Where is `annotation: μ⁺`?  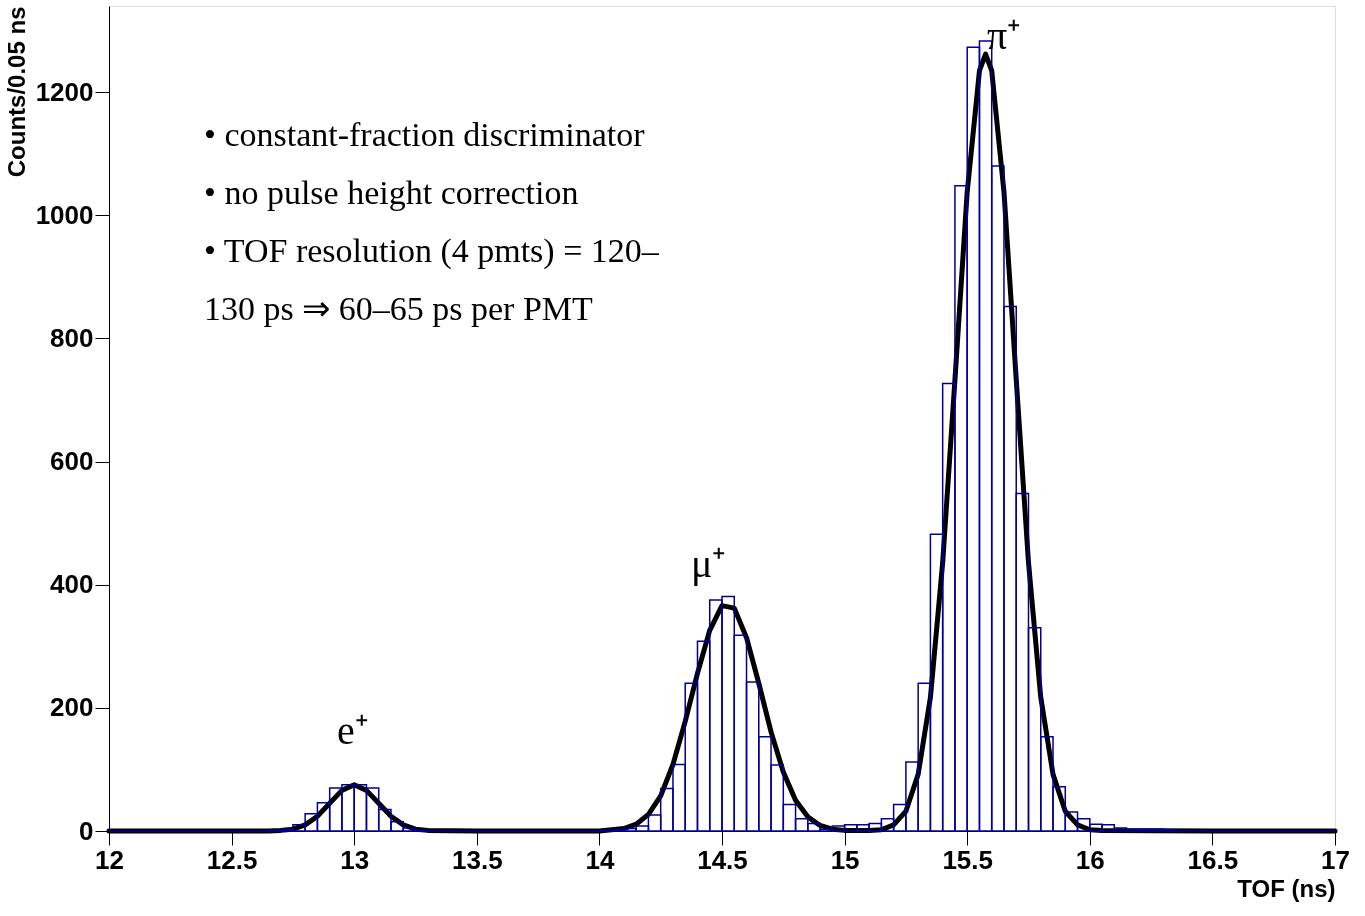 annotation: μ⁺ is located at coordinates (709, 563).